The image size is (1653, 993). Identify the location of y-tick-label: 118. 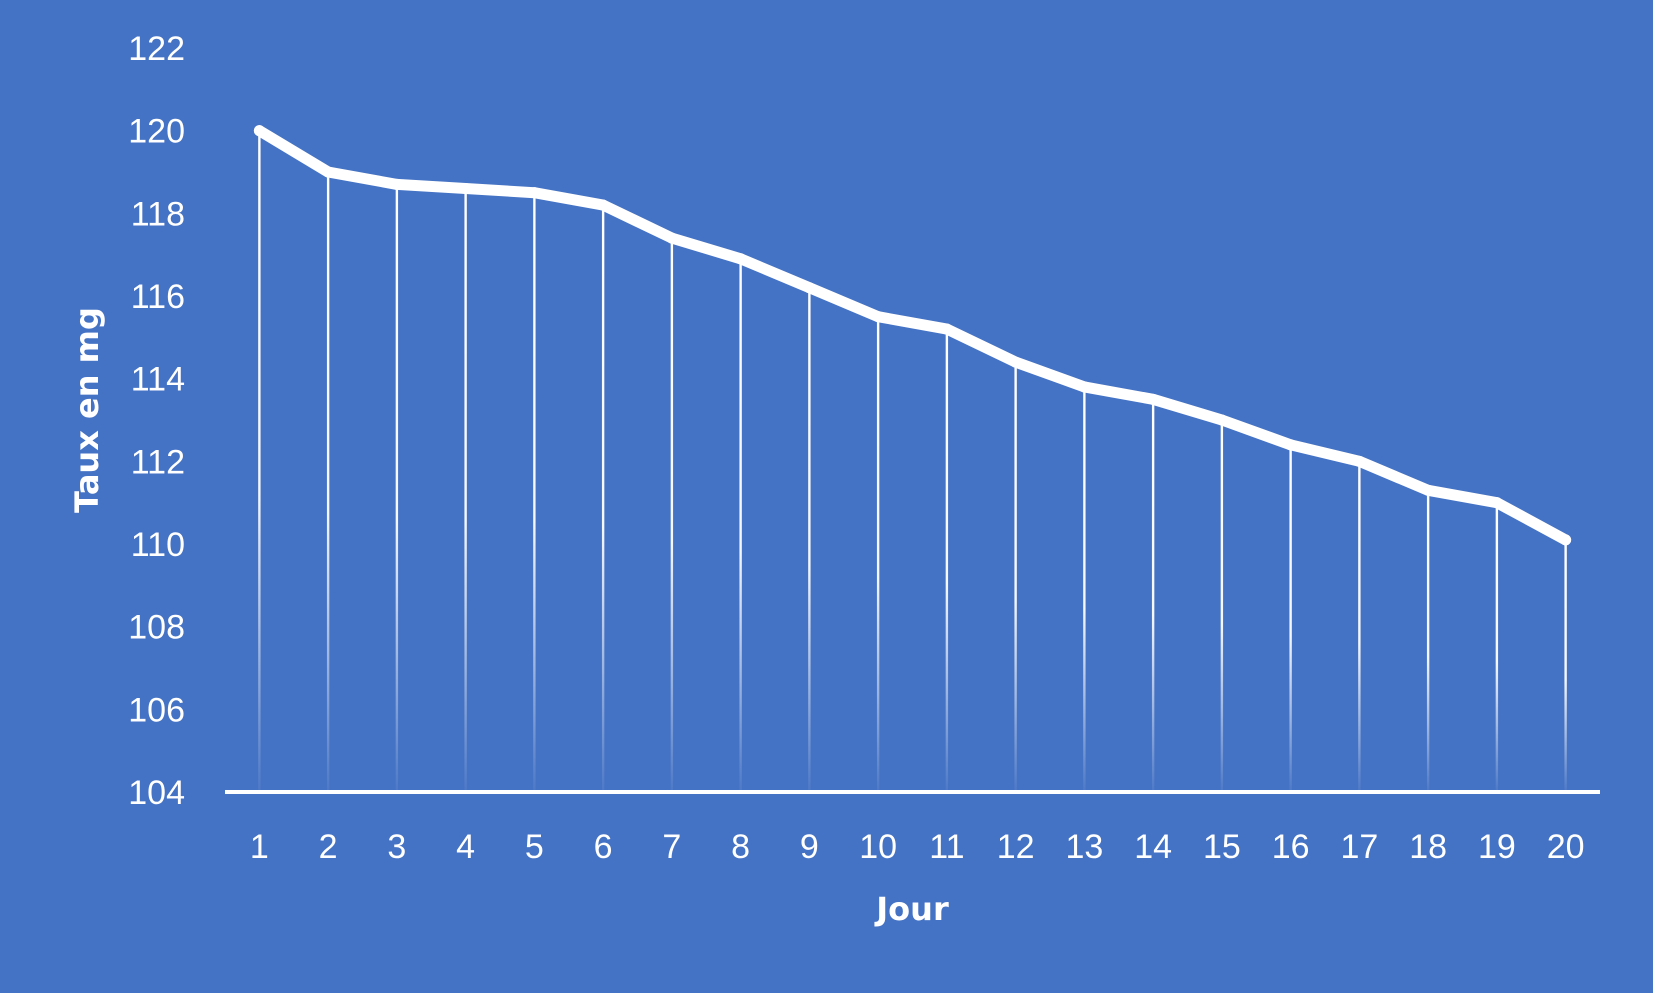
(158, 214).